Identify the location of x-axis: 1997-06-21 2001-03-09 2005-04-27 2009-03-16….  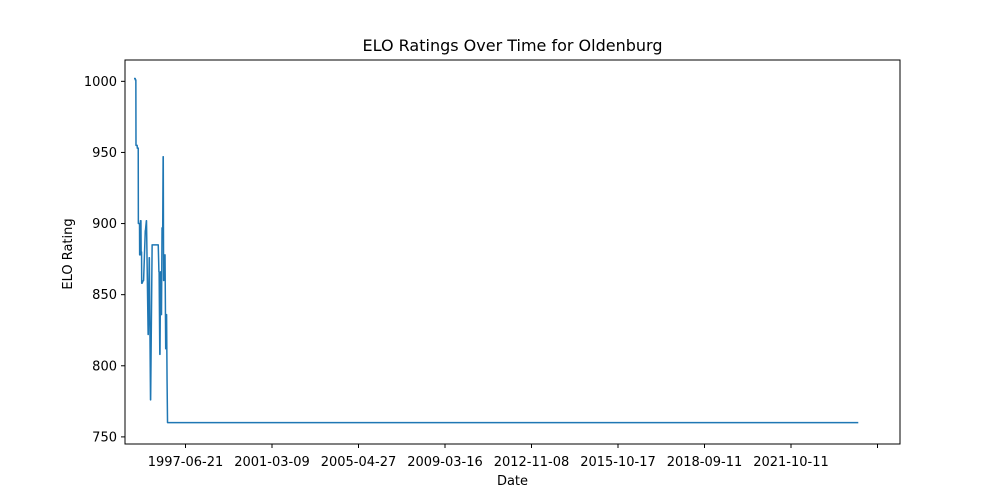
(513, 457).